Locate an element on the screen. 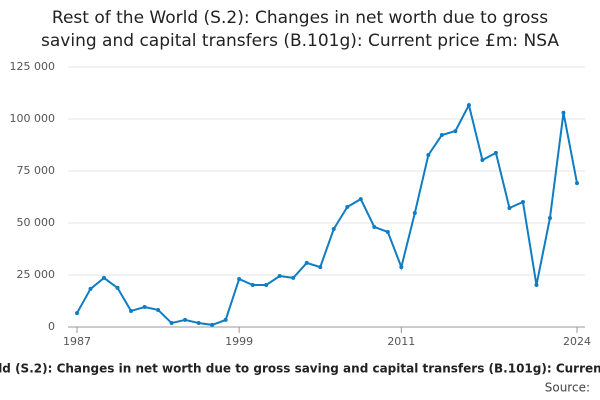 The height and width of the screenshot is (400, 600). x-tick-label: 1999 is located at coordinates (239, 341).